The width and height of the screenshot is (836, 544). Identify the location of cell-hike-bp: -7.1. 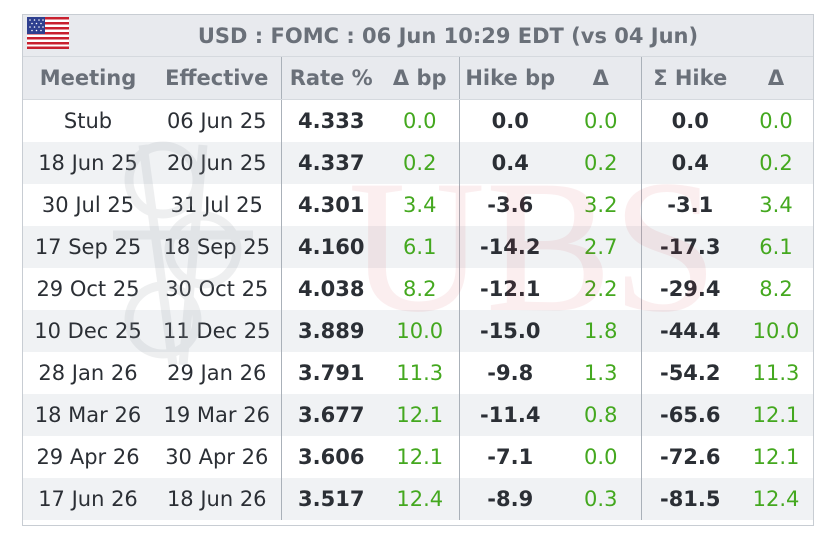
(509, 457).